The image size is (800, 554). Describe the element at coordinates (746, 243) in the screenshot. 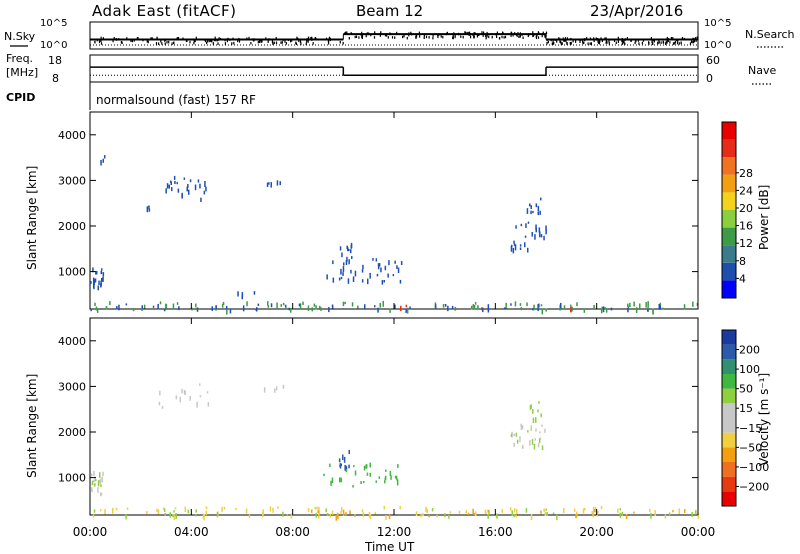

I see `power-colorbar-tick-label: 12` at that location.